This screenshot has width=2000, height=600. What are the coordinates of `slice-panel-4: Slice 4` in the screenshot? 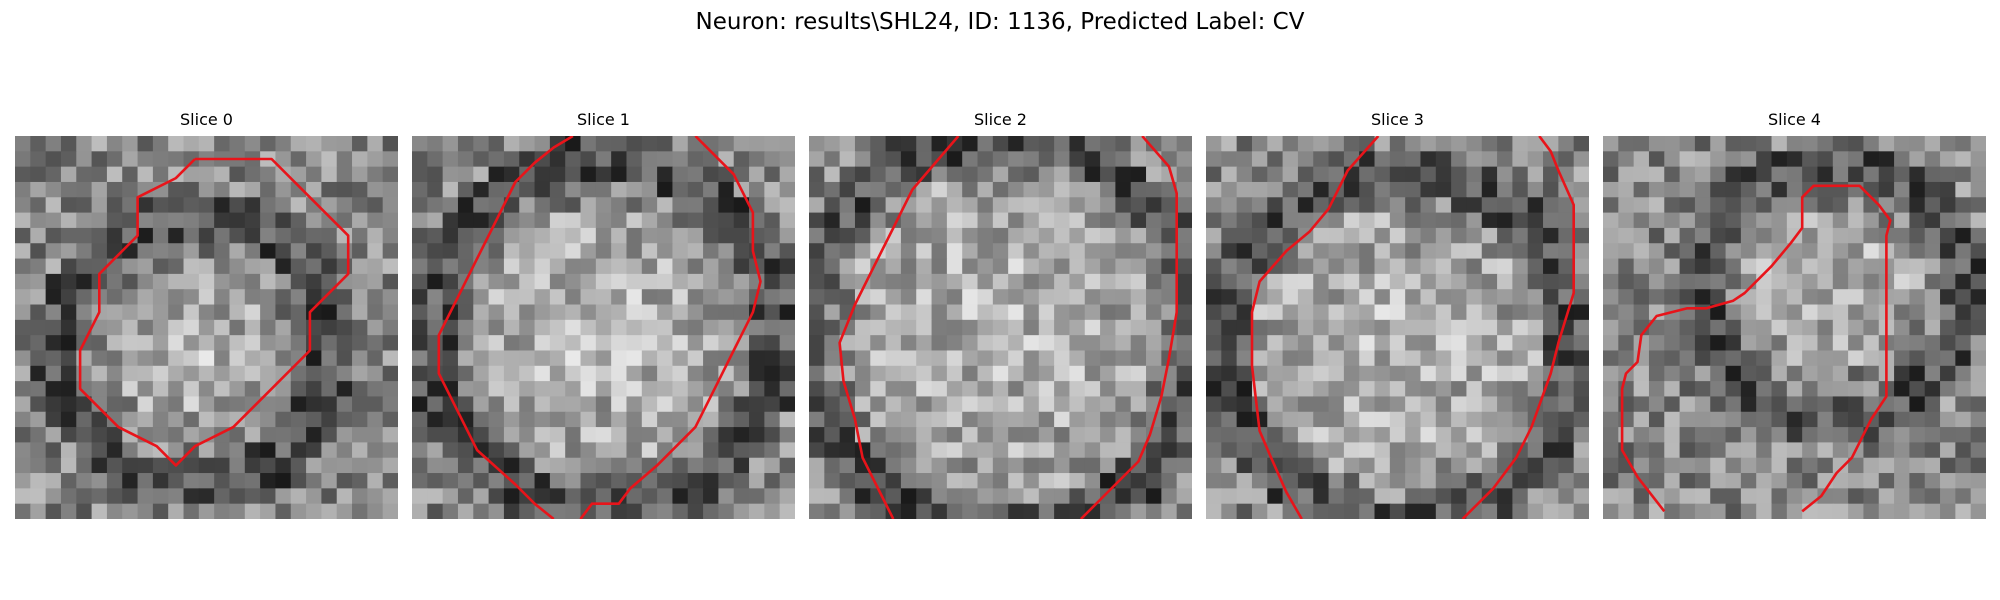 It's located at (1794, 314).